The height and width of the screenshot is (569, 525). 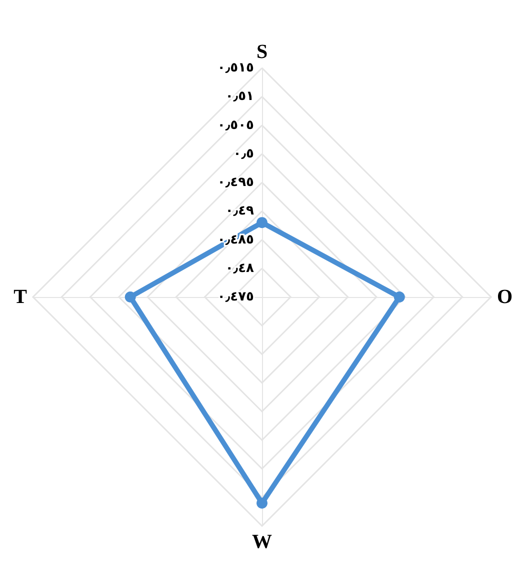 I want to click on y-tick-label: ٠٫٥١٥, so click(x=235, y=68).